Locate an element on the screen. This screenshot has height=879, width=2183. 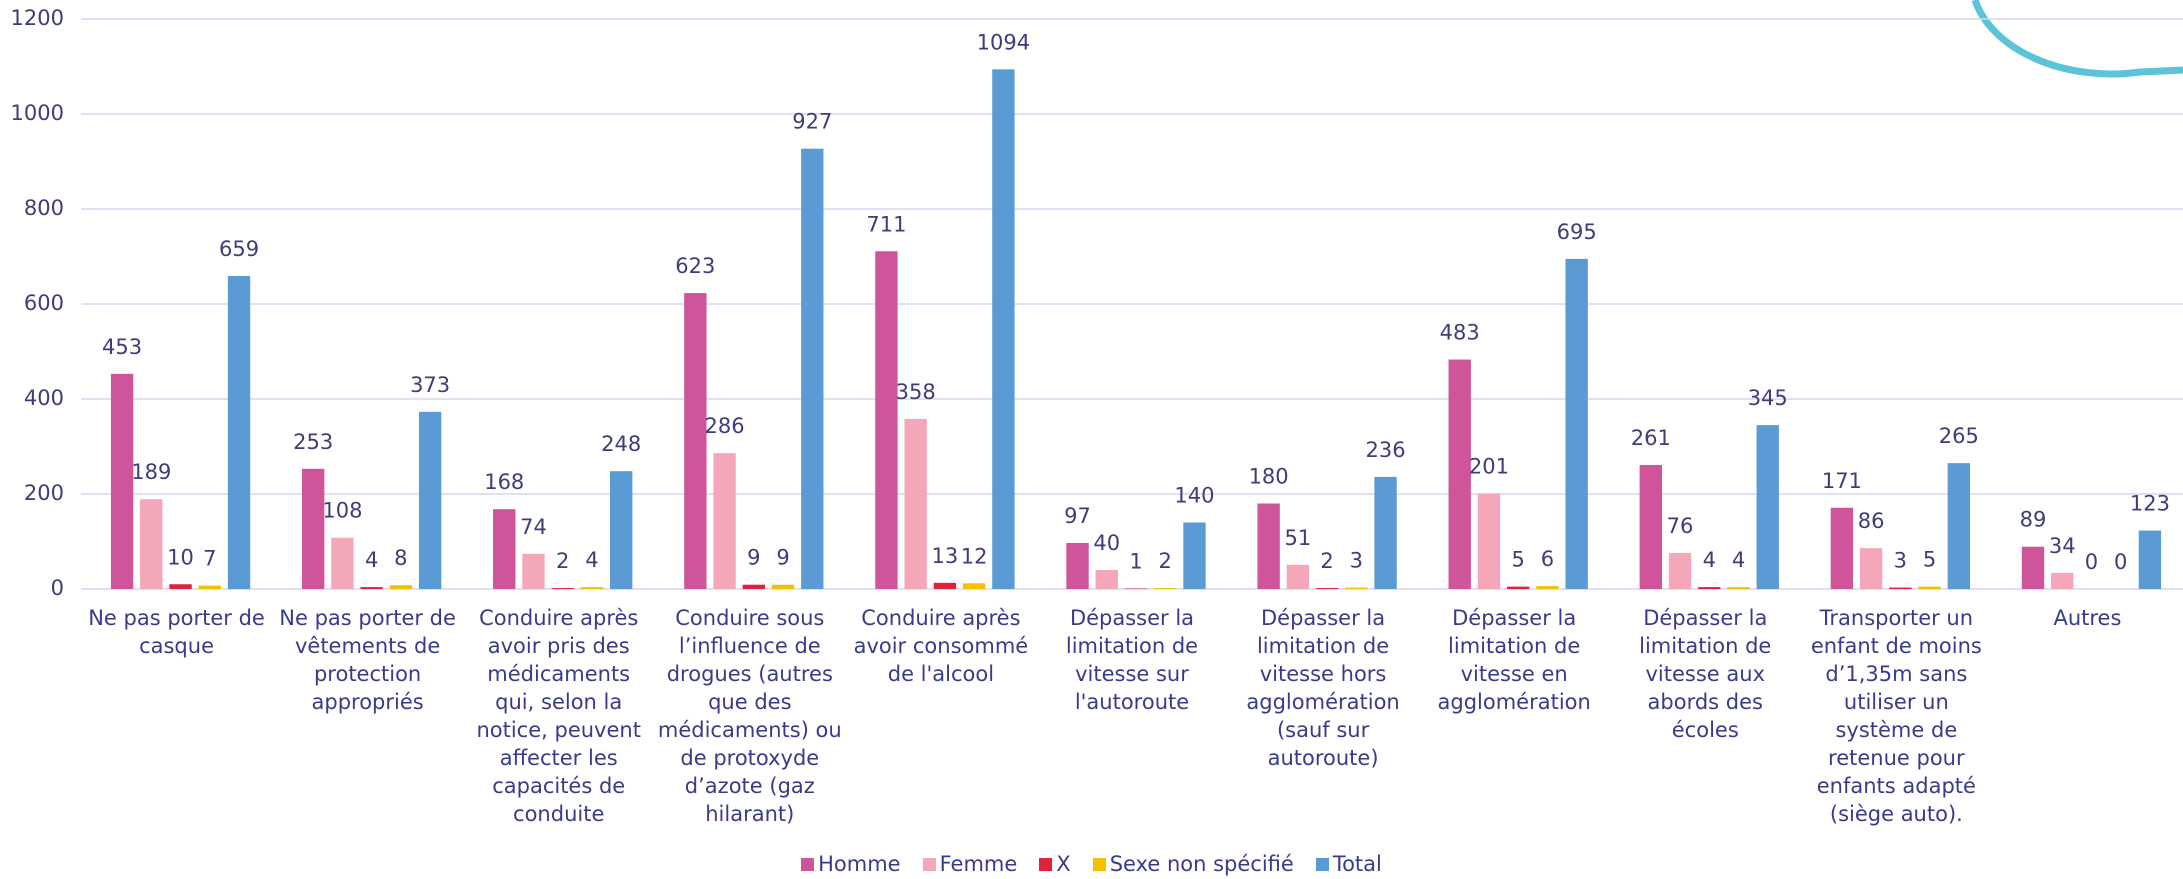
legend-item: Homme is located at coordinates (851, 864).